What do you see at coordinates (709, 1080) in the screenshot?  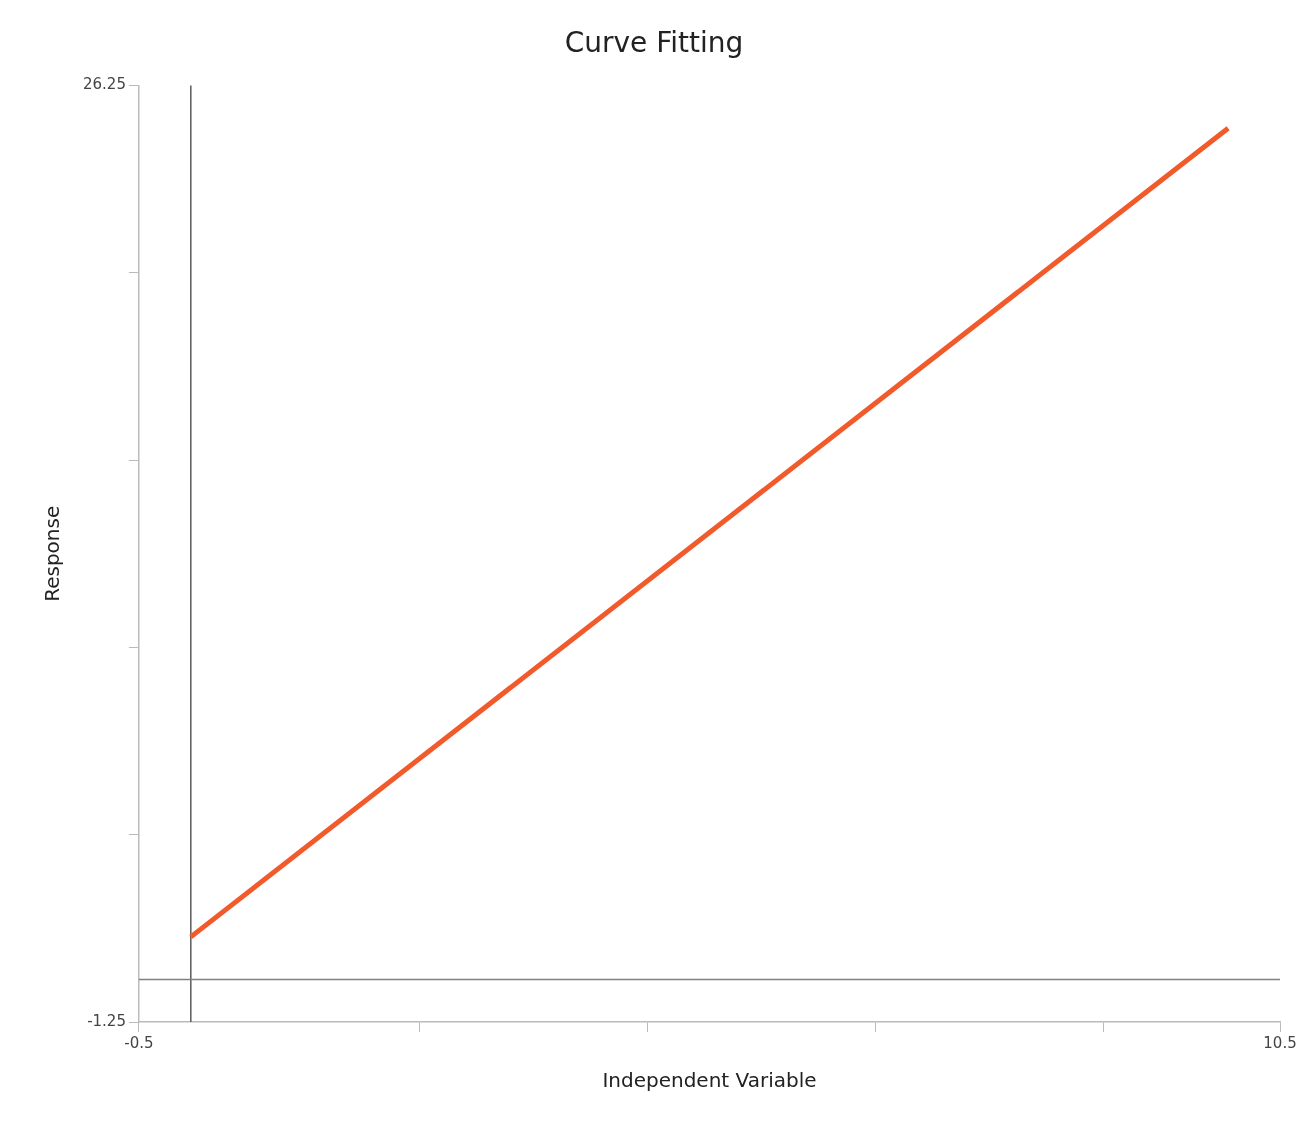 I see `x-axis-title: Independent Variable` at bounding box center [709, 1080].